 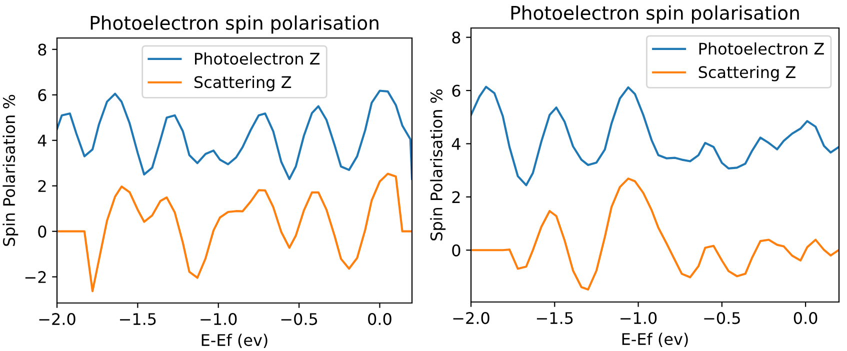 I want to click on y-tick-label: −2, so click(x=35, y=277).